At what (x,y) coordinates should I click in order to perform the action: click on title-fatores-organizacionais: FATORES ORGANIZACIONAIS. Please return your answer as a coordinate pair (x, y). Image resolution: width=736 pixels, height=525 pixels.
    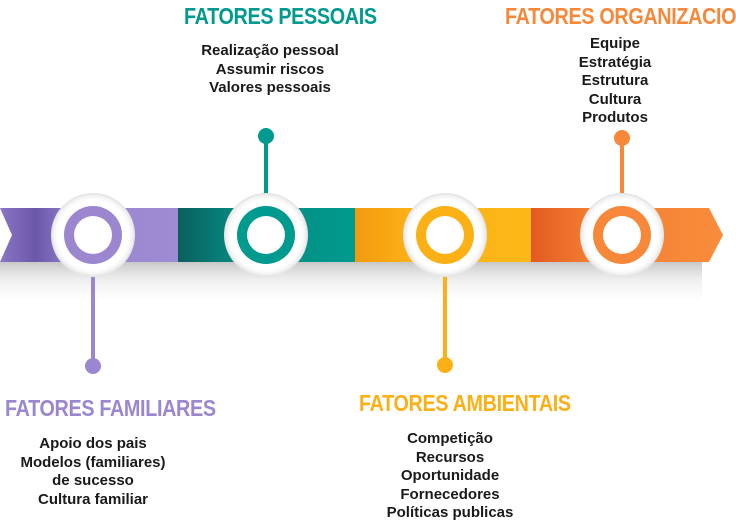
    Looking at the image, I should click on (620, 16).